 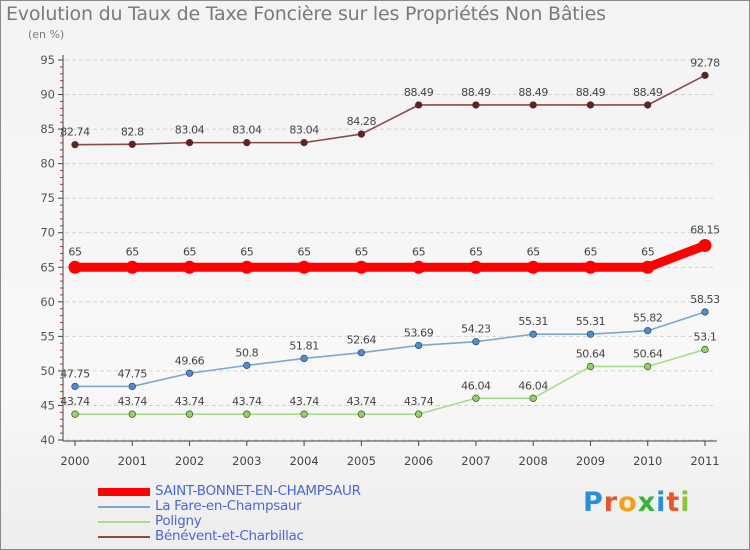 What do you see at coordinates (47, 267) in the screenshot?
I see `y-tick-label: 65` at bounding box center [47, 267].